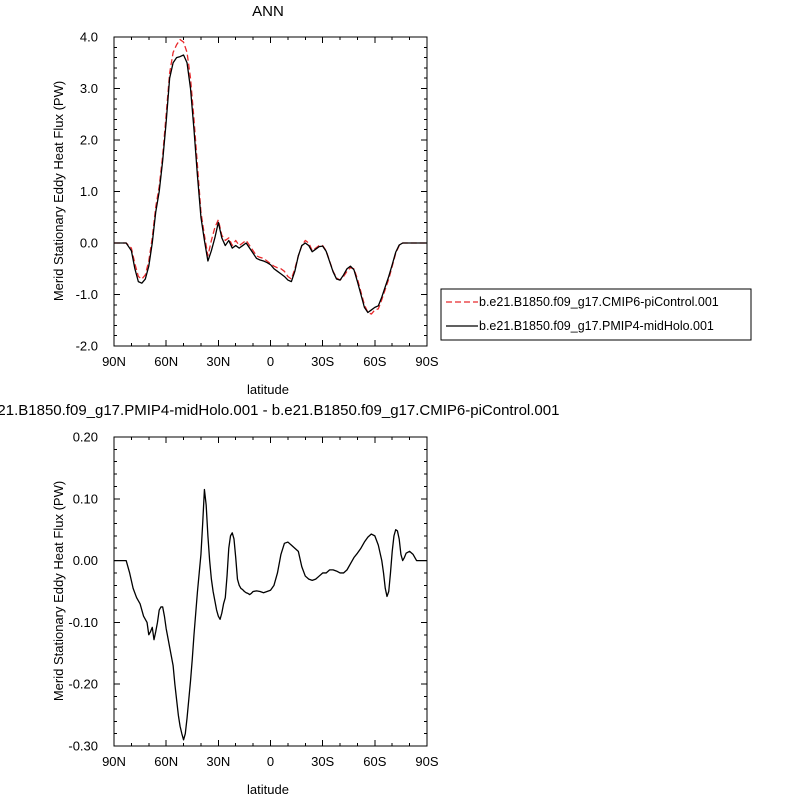  What do you see at coordinates (166, 361) in the screenshot?
I see `top-x-tick-label: 60N` at bounding box center [166, 361].